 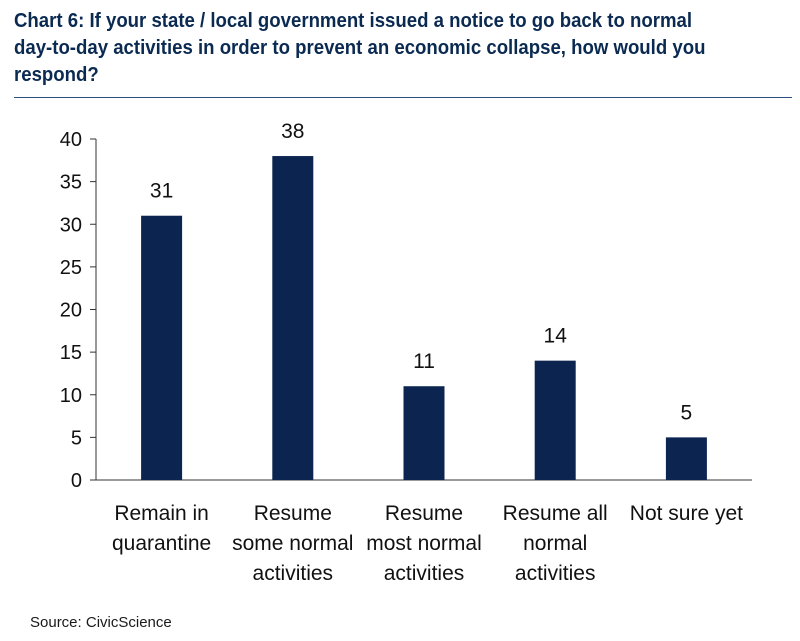 I want to click on y-axis: 0 5 10 15 20 25 30 35 40, so click(x=78, y=310).